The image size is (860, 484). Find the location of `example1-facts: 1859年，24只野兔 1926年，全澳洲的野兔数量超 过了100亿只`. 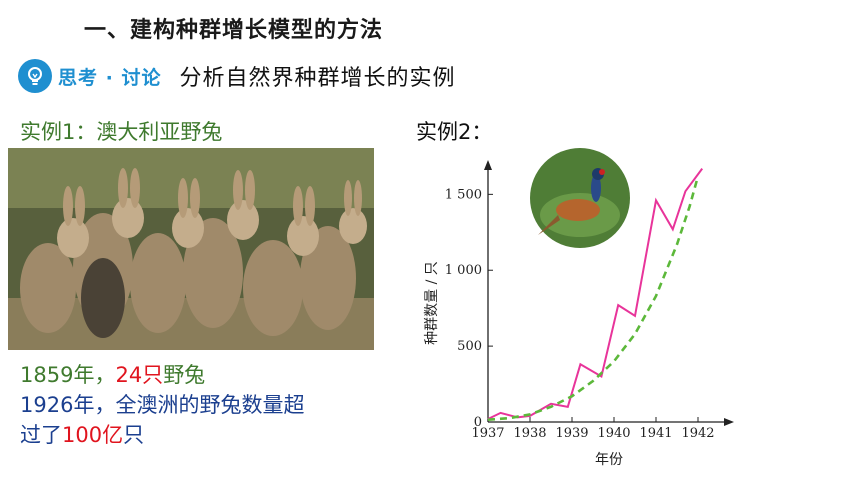

example1-facts: 1859年，24只野兔 1926年，全澳洲的野兔数量超 过了100亿只 is located at coordinates (162, 405).